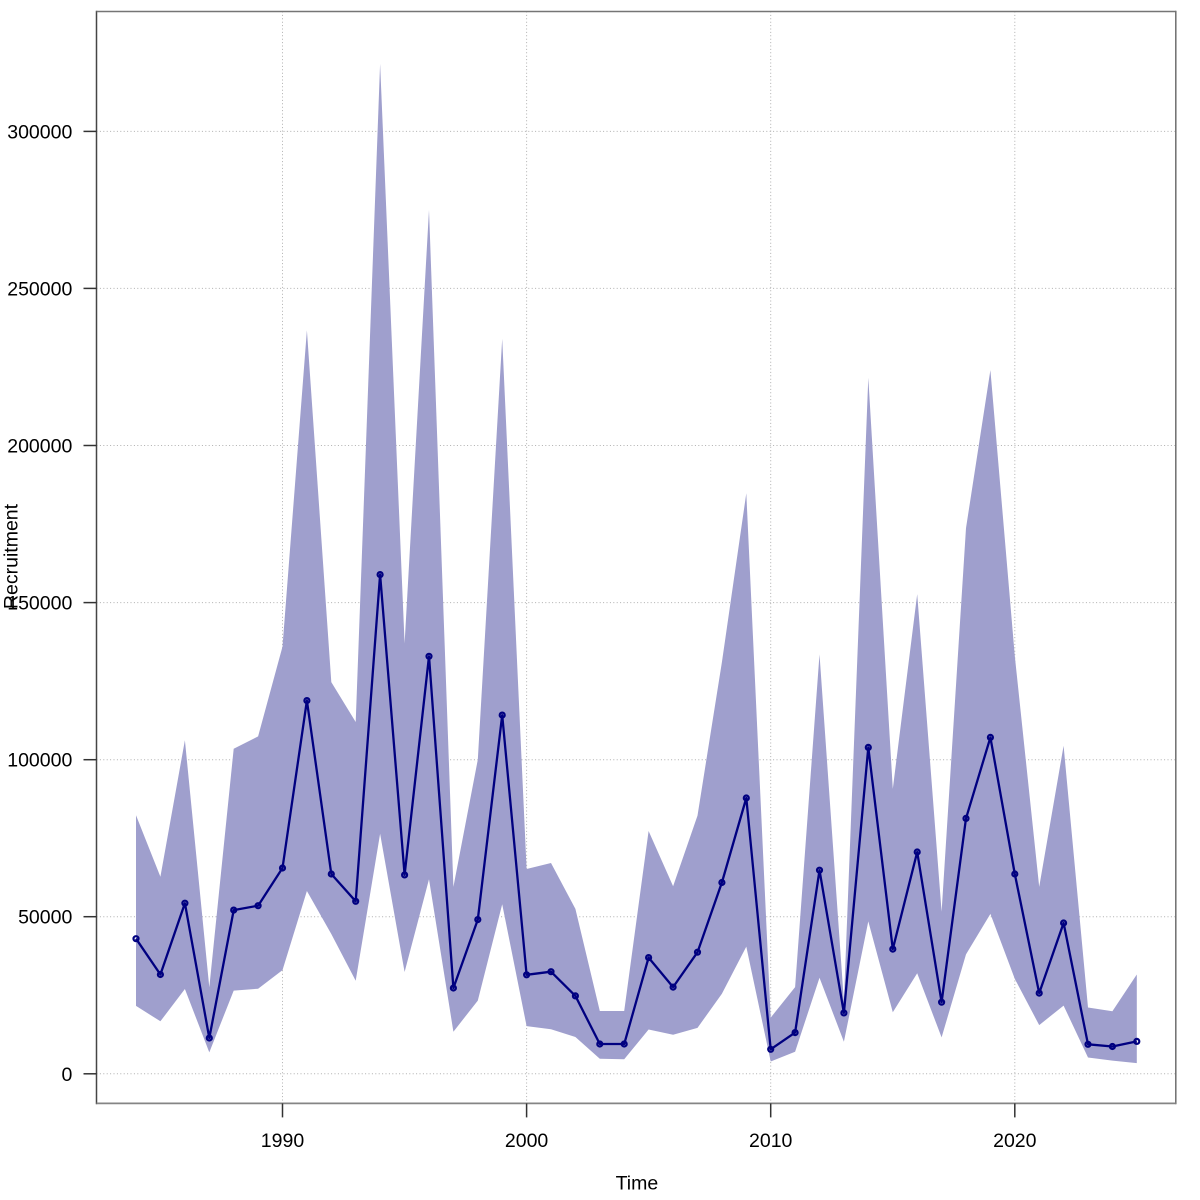 Image resolution: width=1200 pixels, height=1200 pixels. Describe the element at coordinates (39, 761) in the screenshot. I see `svg-text: 100000` at that location.